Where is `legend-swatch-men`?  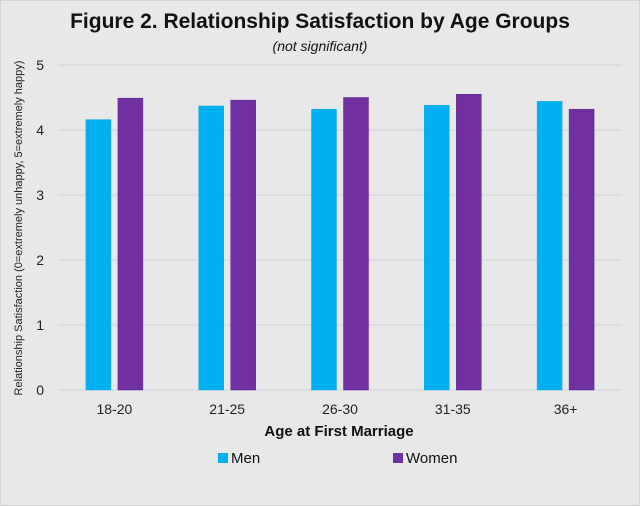
legend-swatch-men is located at coordinates (223, 458).